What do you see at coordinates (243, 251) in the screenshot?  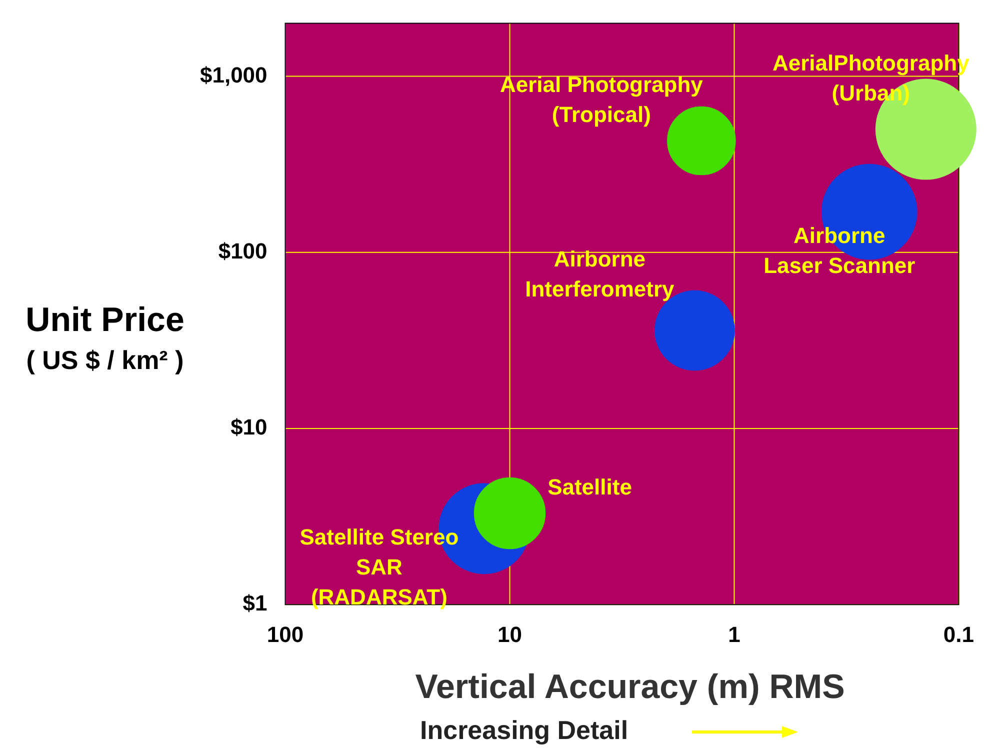 I see `y-tick-label: $100` at bounding box center [243, 251].